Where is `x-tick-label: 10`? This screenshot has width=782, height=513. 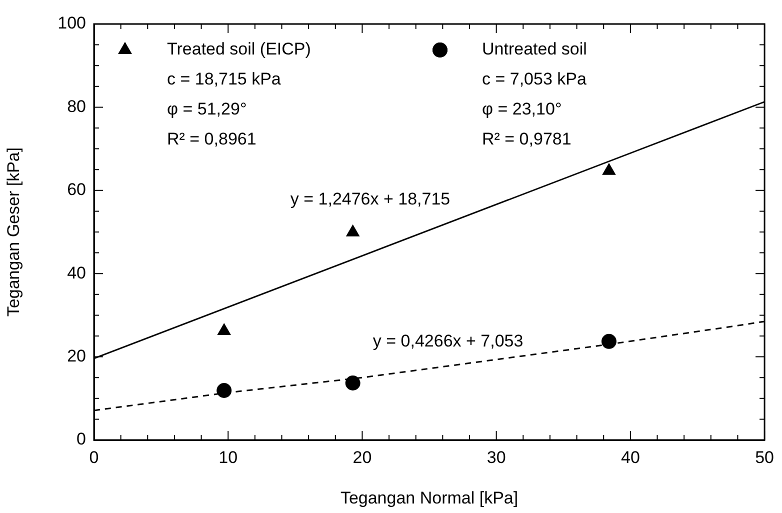
x-tick-label: 10 is located at coordinates (228, 457).